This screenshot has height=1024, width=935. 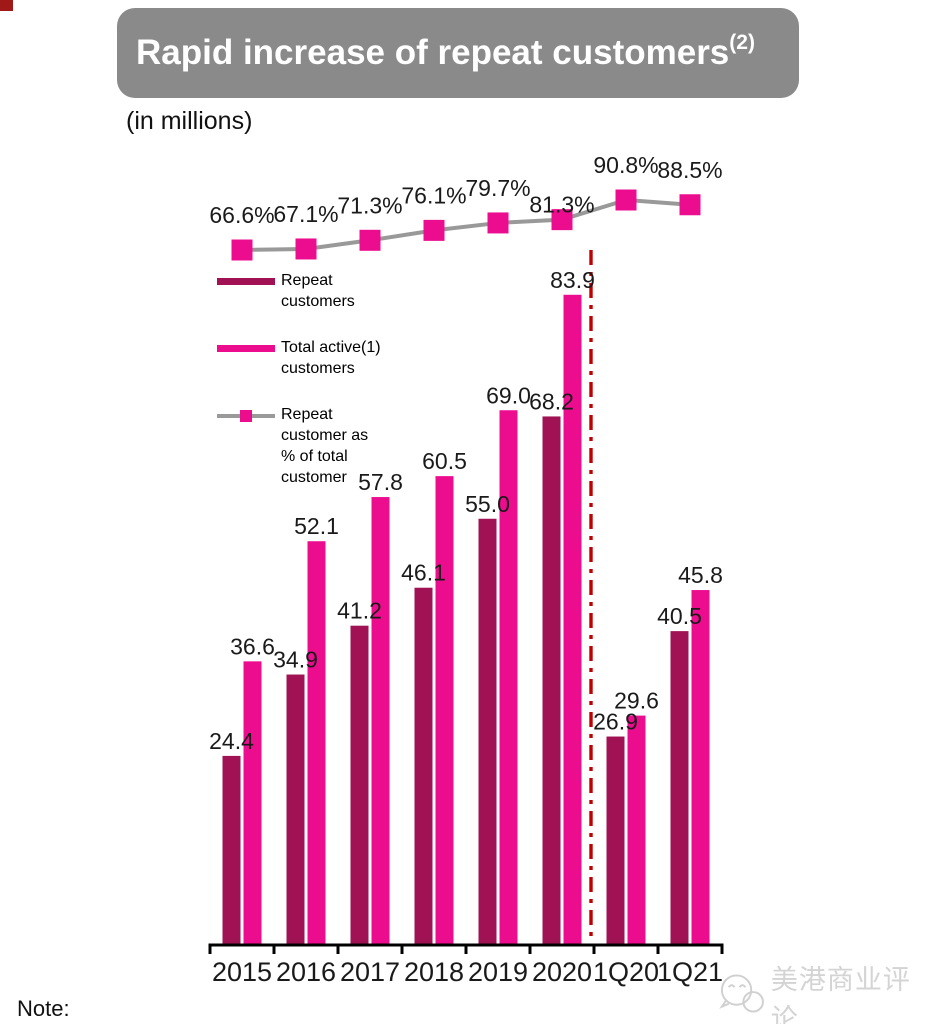 I want to click on legend-label-repeat-pct: Repeat customer as % of total customer, so click(x=325, y=446).